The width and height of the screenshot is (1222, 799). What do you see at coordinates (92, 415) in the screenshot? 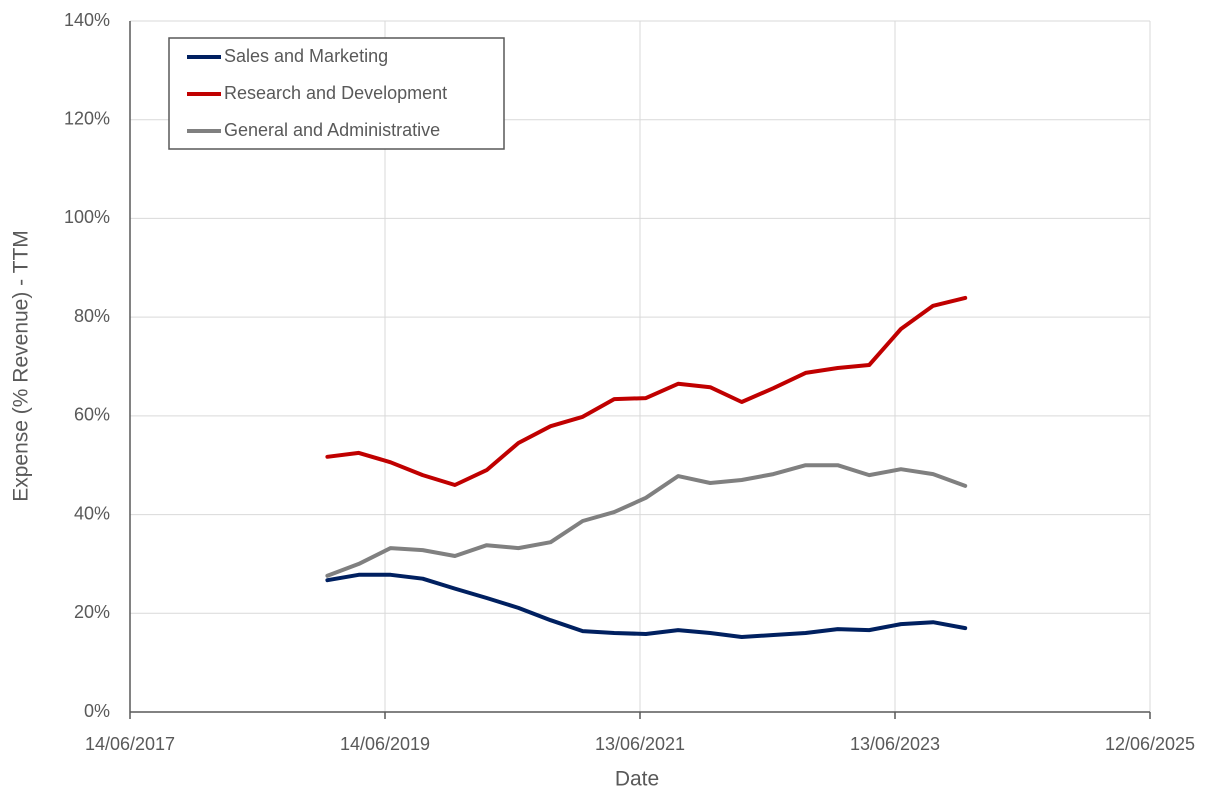
I see `y-tick-label: 60%` at bounding box center [92, 415].